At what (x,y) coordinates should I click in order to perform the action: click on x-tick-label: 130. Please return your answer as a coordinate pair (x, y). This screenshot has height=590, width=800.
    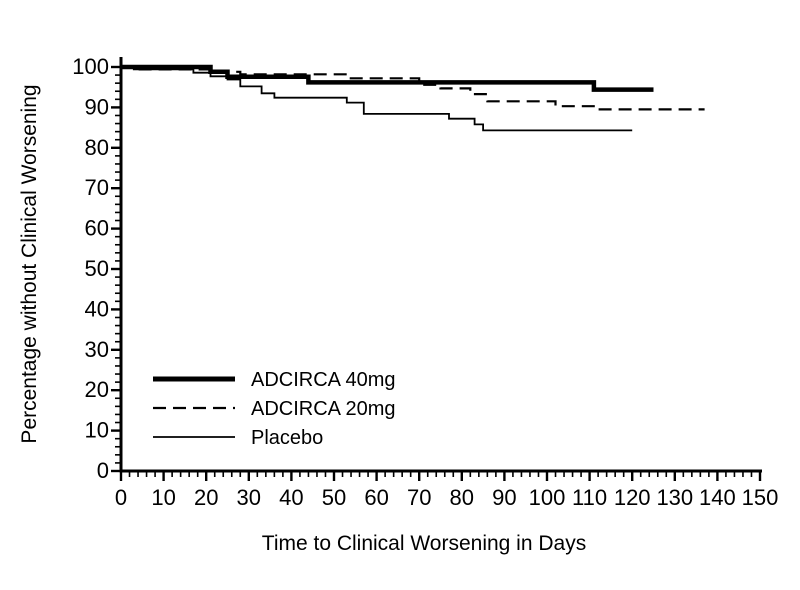
    Looking at the image, I should click on (674, 497).